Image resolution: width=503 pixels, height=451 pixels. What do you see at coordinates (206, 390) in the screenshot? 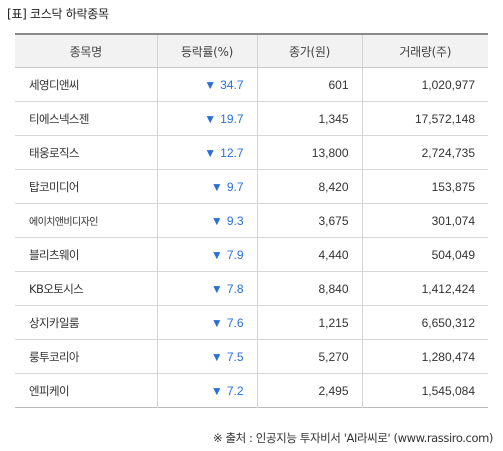
I see `change-rate-cell: ▼ 7.2` at bounding box center [206, 390].